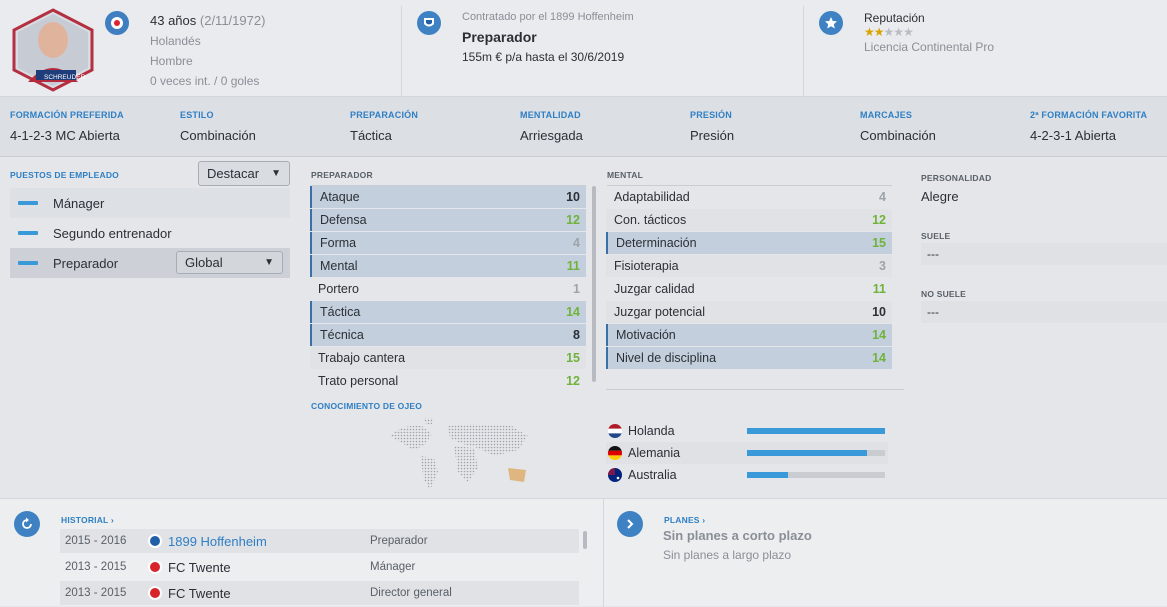  Describe the element at coordinates (548, 17) in the screenshot. I see `contract-line: Contratado por el 1899 Hoffenheim` at that location.